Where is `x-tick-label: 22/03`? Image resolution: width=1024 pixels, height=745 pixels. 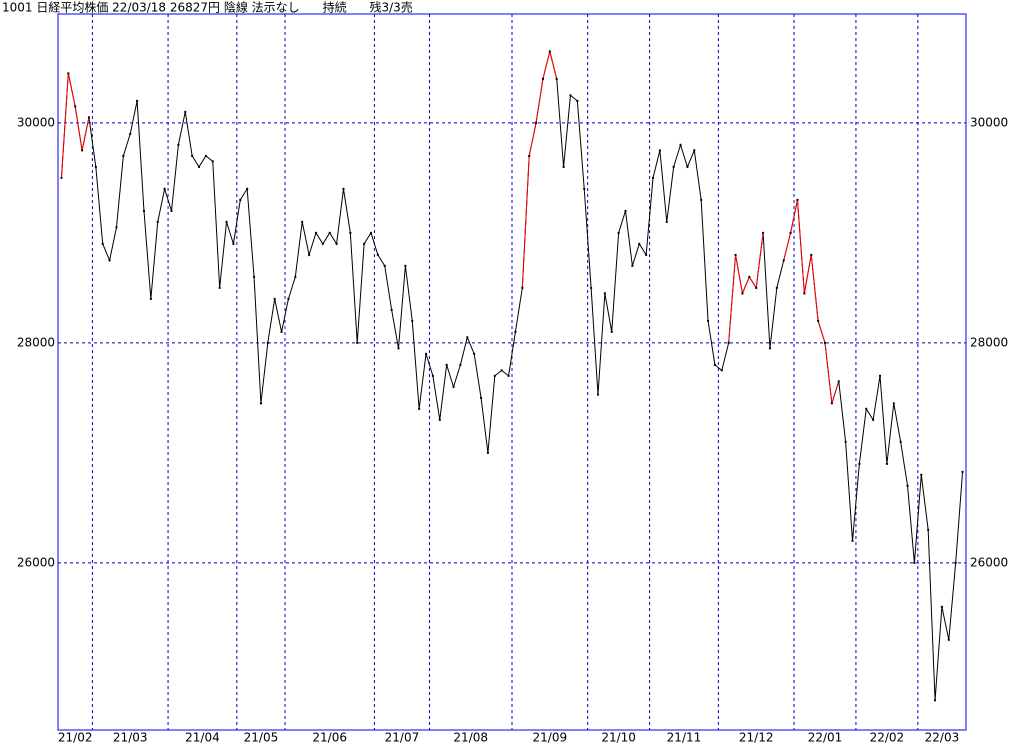
x-tick-label: 22/03 is located at coordinates (942, 738).